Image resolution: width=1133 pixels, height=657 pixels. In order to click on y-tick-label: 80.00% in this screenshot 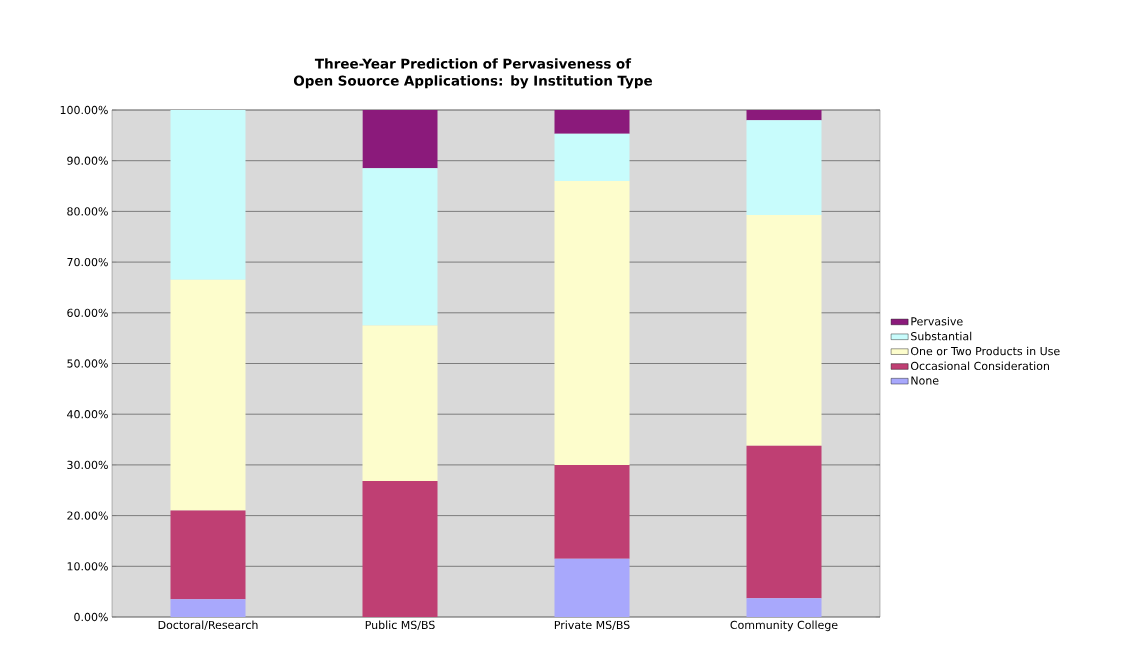, I will do `click(87, 211)`.